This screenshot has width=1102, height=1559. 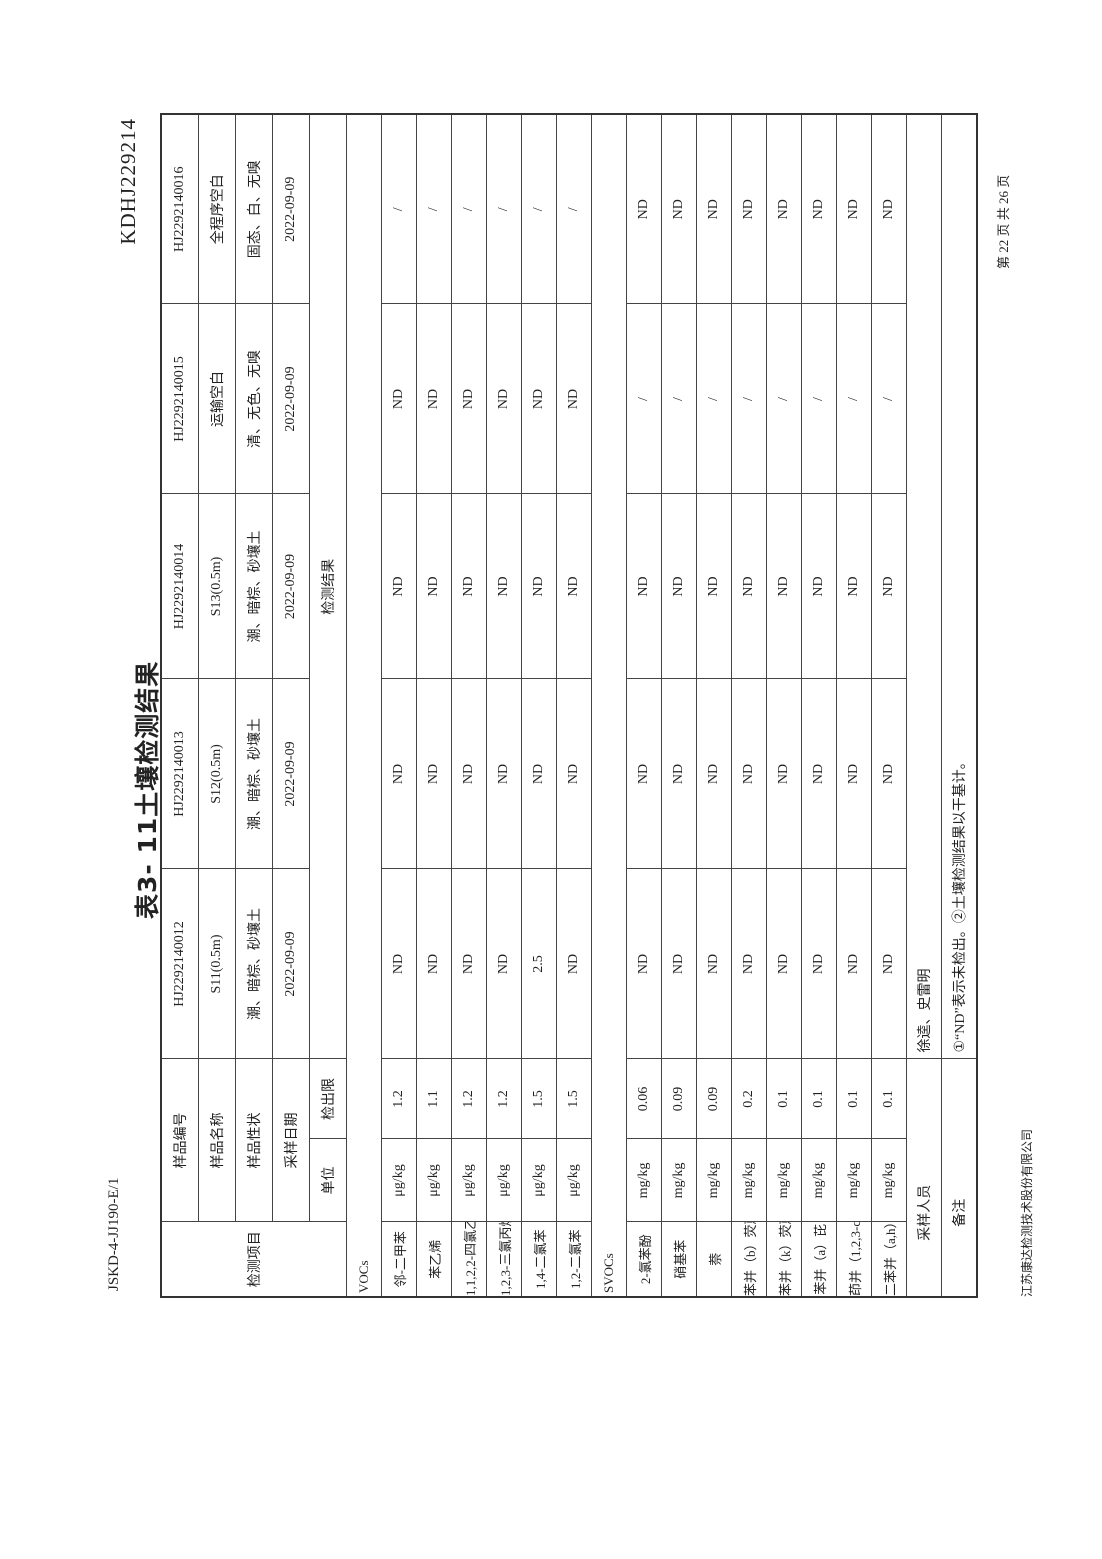 What do you see at coordinates (469, 1259) in the screenshot?
I see `item-name: 1,1,2,2-四氯乙烷` at bounding box center [469, 1259].